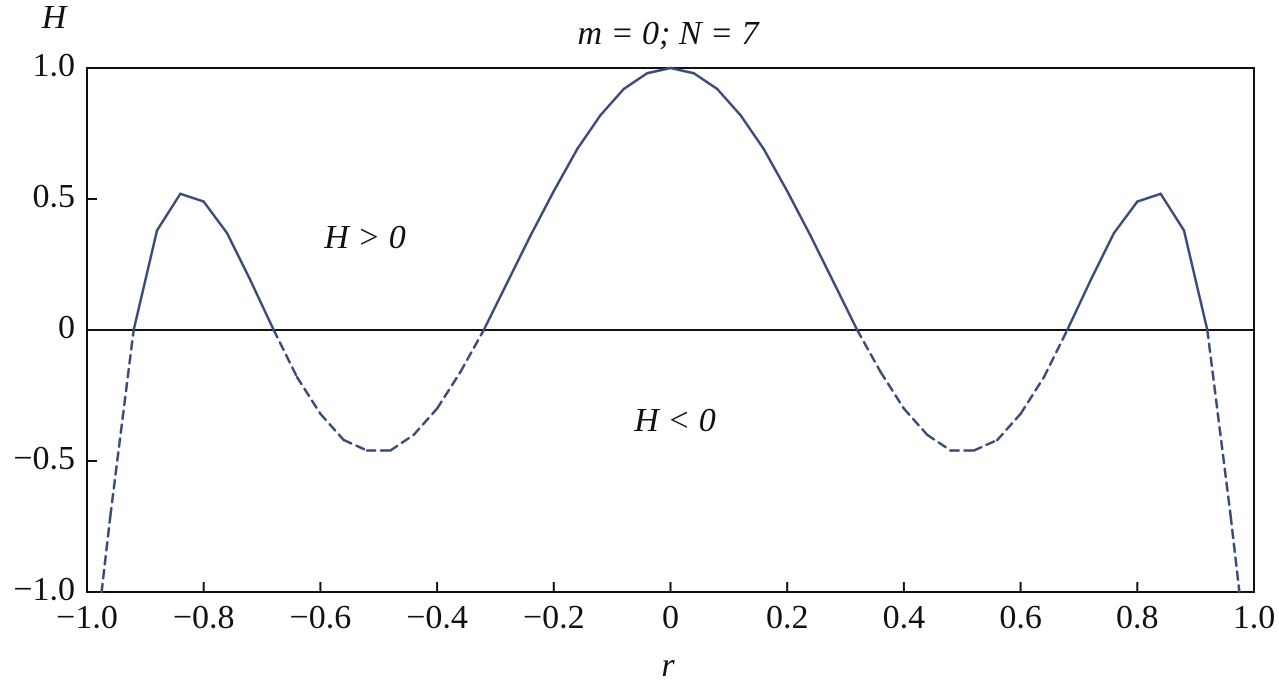 This screenshot has height=692, width=1279. I want to click on y-tick-label: 0, so click(66, 327).